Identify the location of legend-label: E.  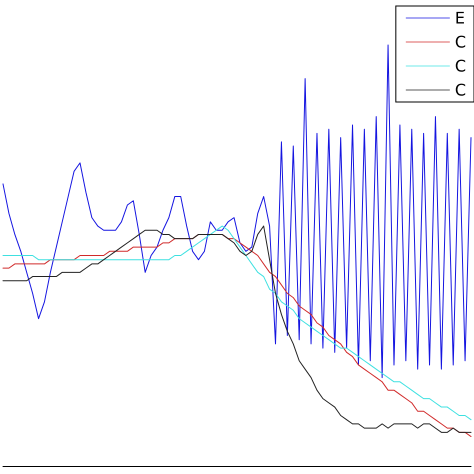
(459, 18).